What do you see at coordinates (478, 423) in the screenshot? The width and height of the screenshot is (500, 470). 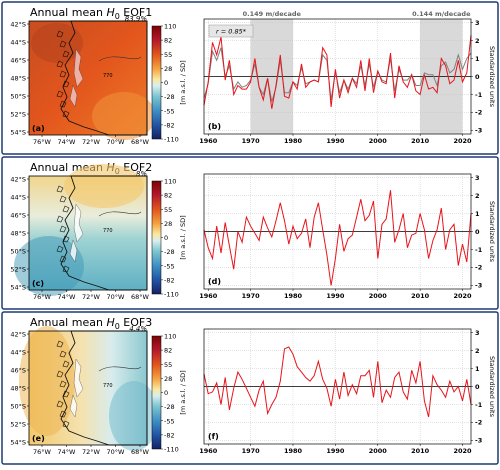 I see `y-tick-label: -2` at bounding box center [478, 423].